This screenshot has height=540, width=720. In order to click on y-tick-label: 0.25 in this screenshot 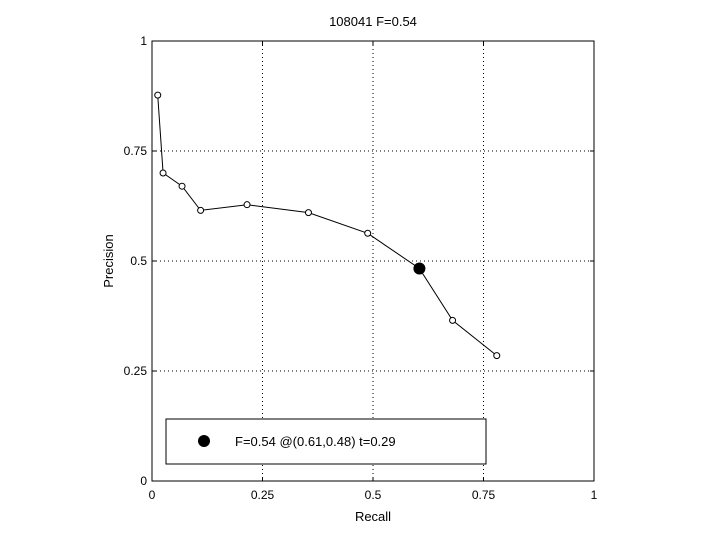, I will do `click(136, 371)`.